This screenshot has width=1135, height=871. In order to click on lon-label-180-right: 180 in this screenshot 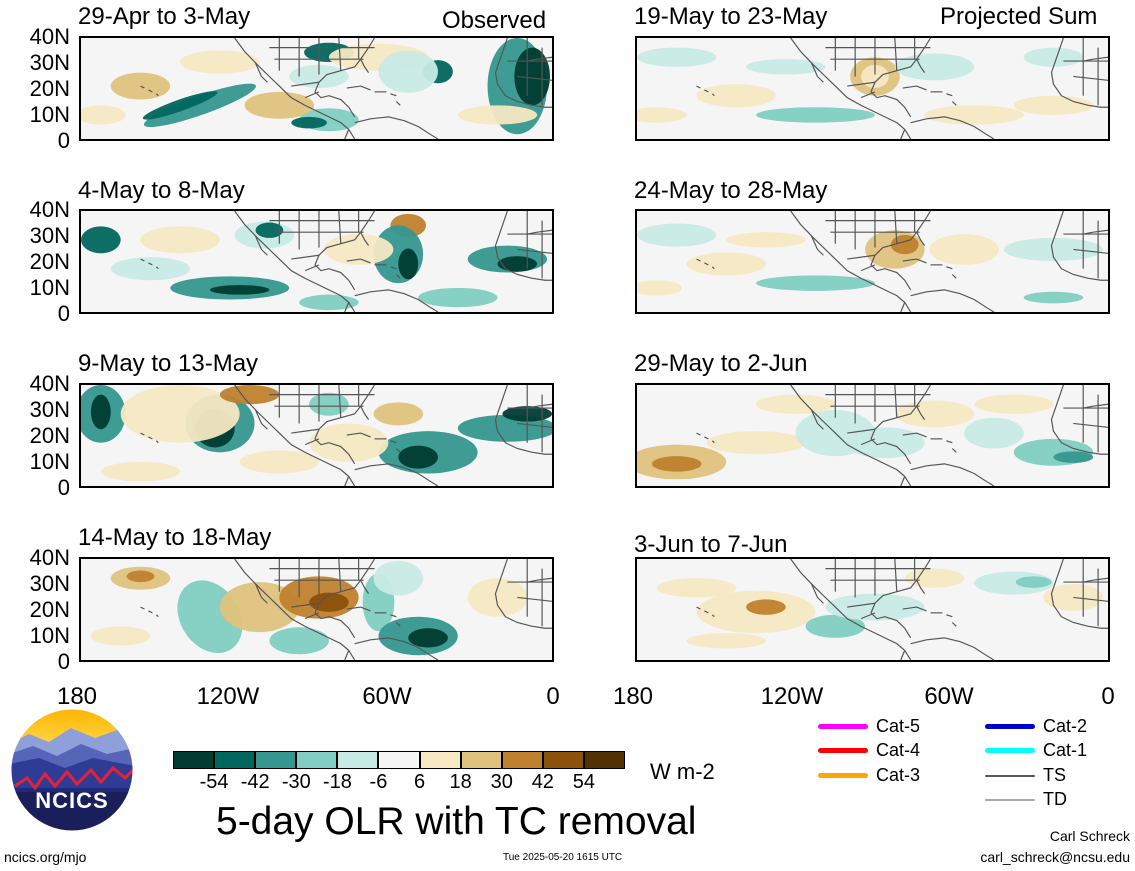, I will do `click(633, 696)`.